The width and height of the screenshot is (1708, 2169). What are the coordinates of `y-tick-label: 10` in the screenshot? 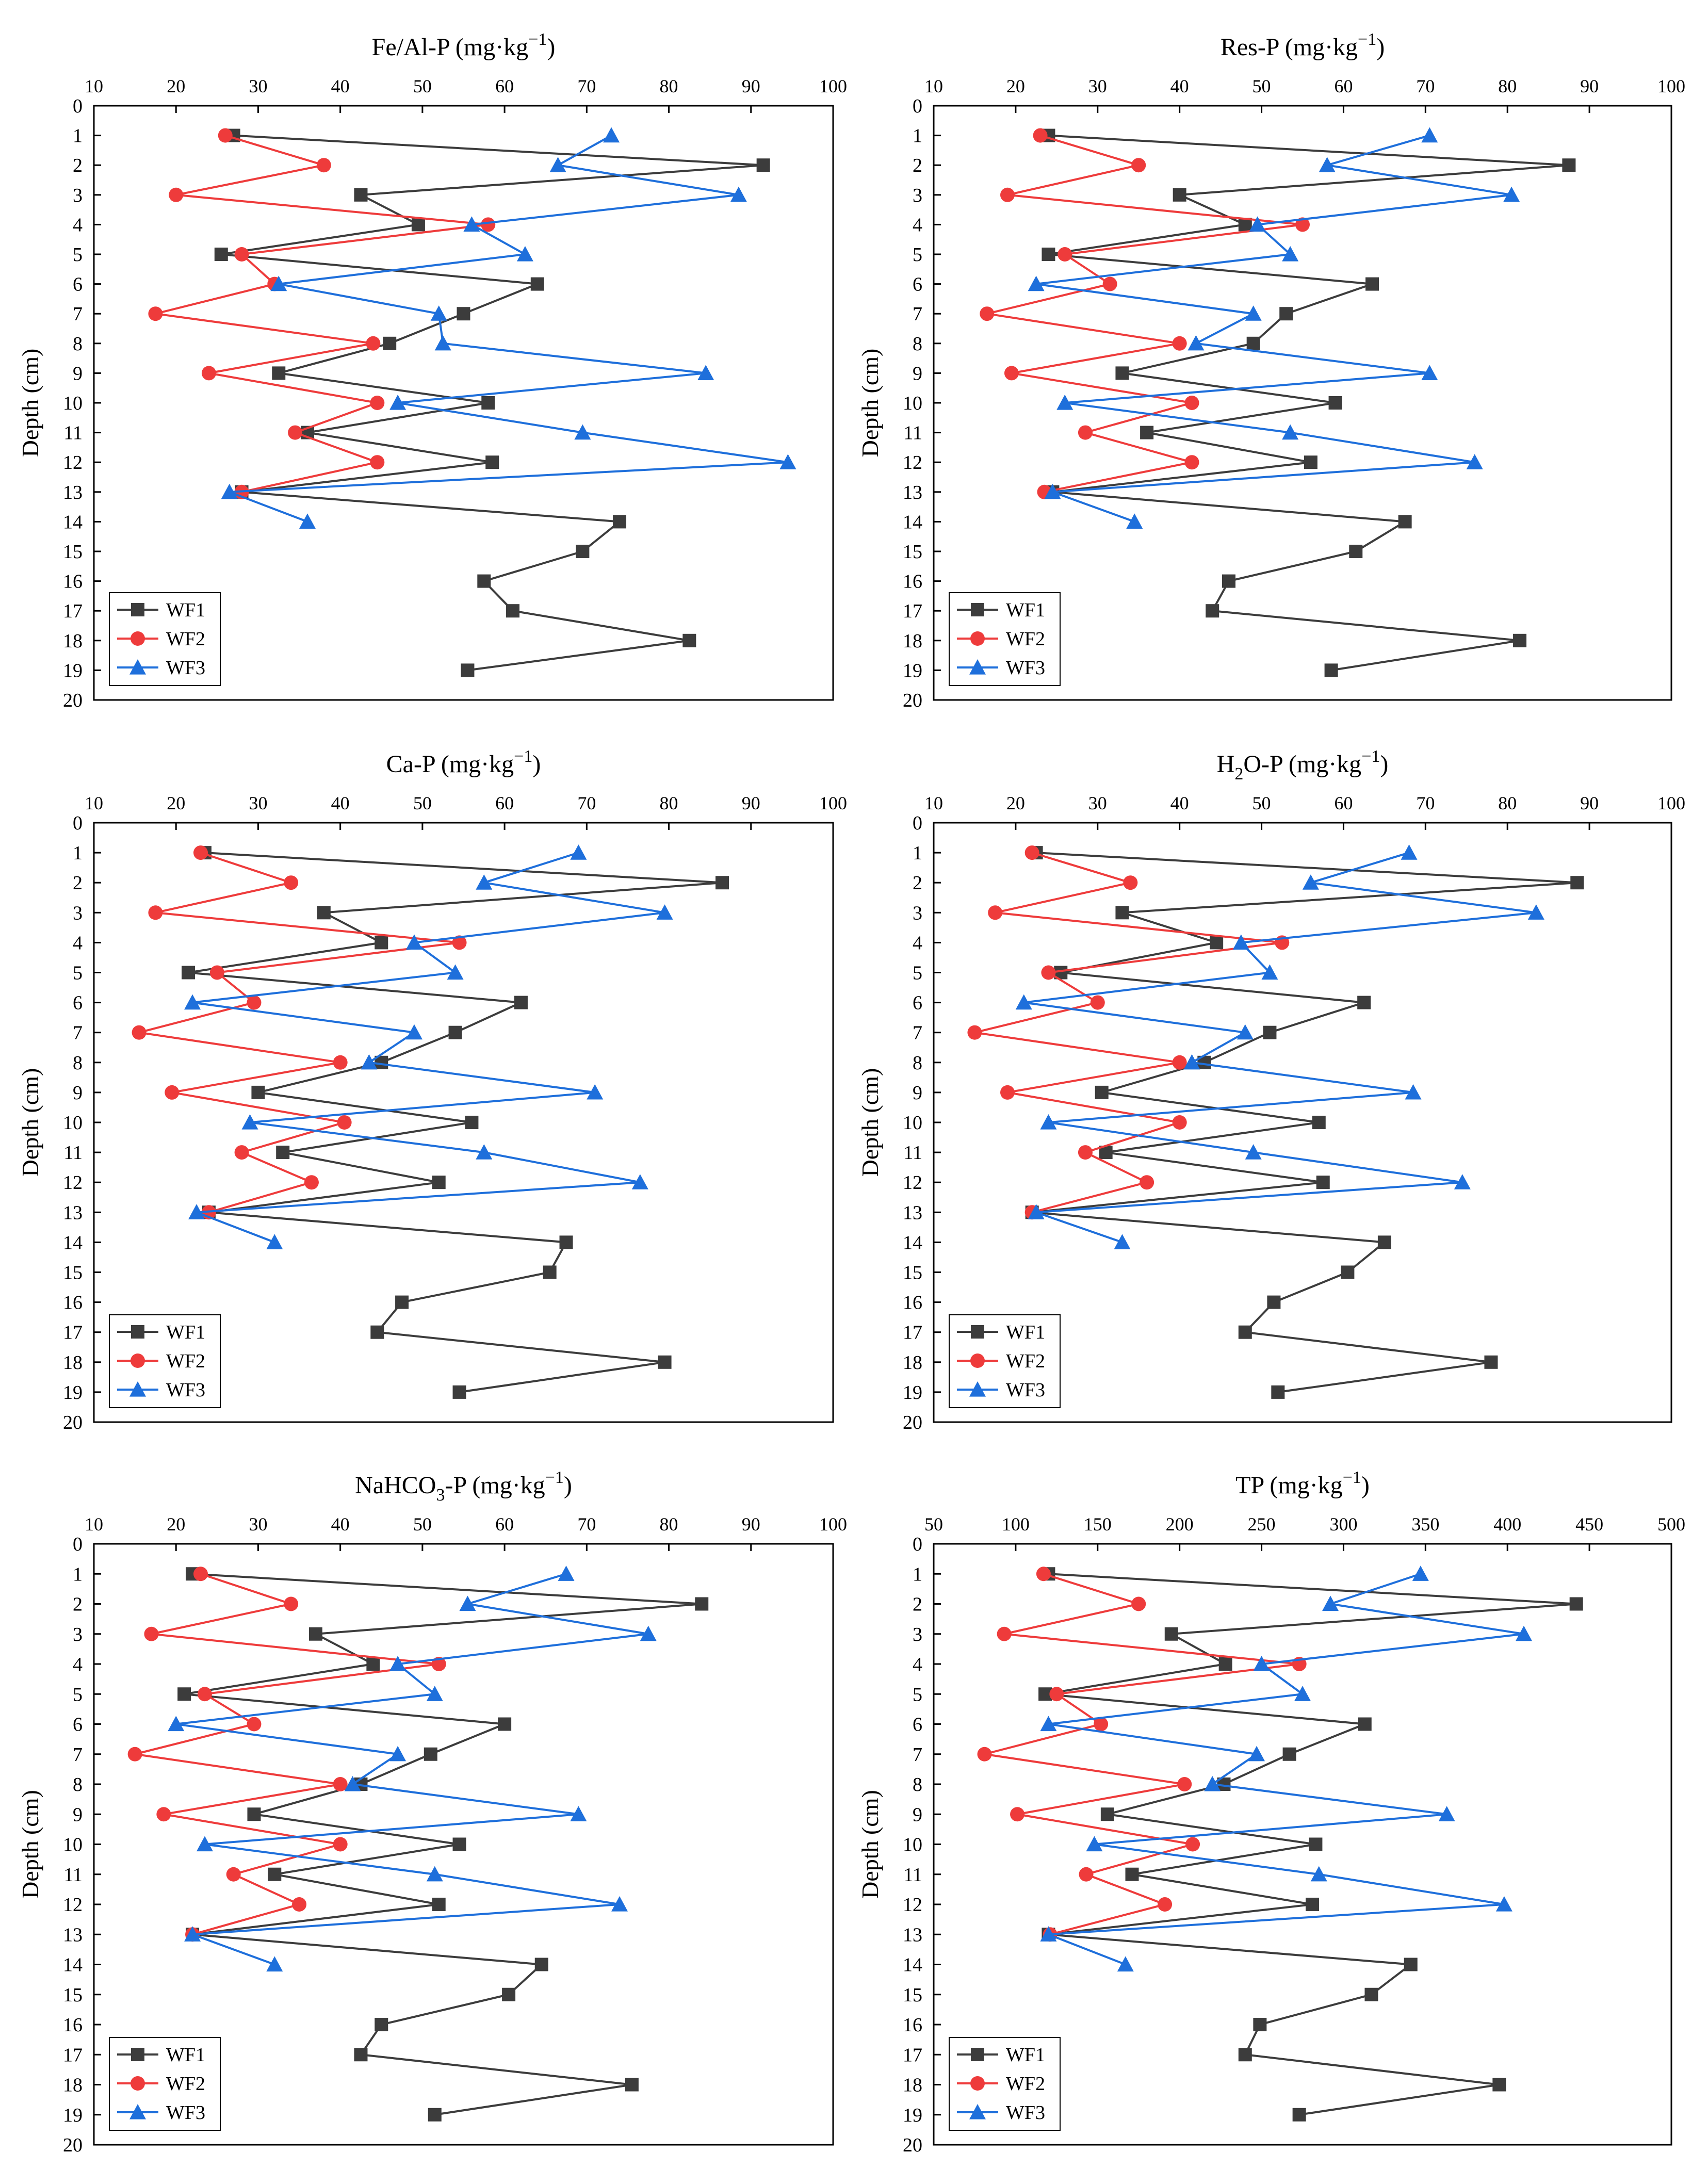 It's located at (912, 403).